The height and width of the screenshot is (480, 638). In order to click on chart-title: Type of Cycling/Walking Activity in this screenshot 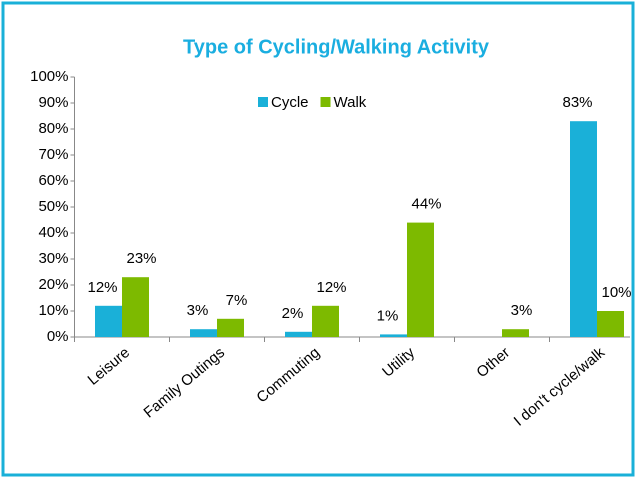, I will do `click(336, 47)`.